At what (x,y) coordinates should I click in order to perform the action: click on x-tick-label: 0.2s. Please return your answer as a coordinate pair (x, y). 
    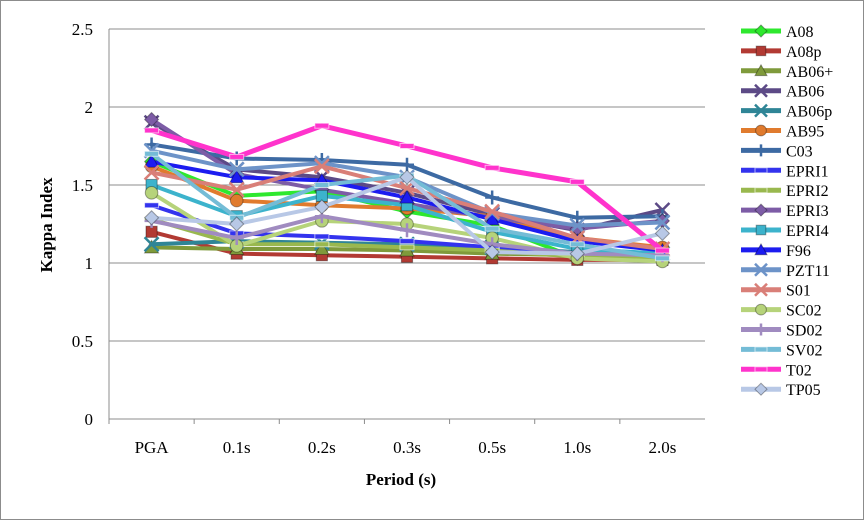
    Looking at the image, I should click on (322, 447).